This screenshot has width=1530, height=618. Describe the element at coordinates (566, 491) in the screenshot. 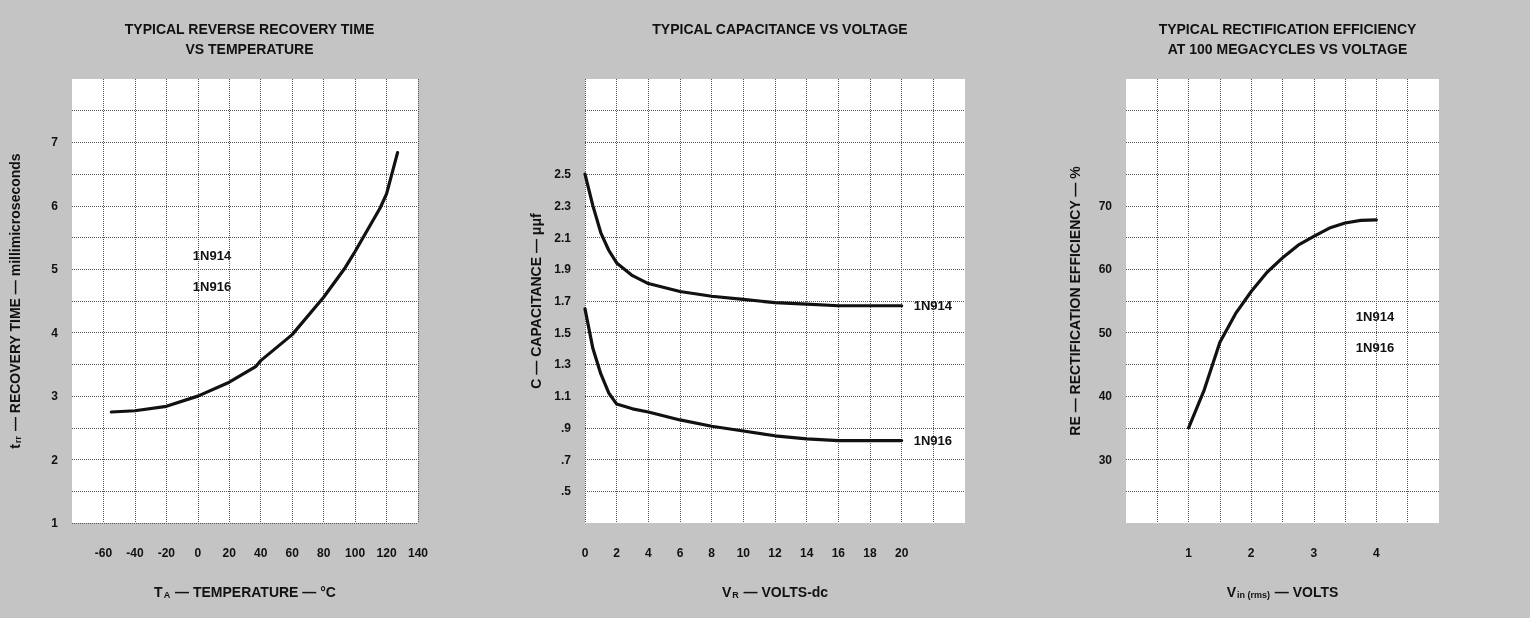

I see `y-tick-label: .5` at that location.